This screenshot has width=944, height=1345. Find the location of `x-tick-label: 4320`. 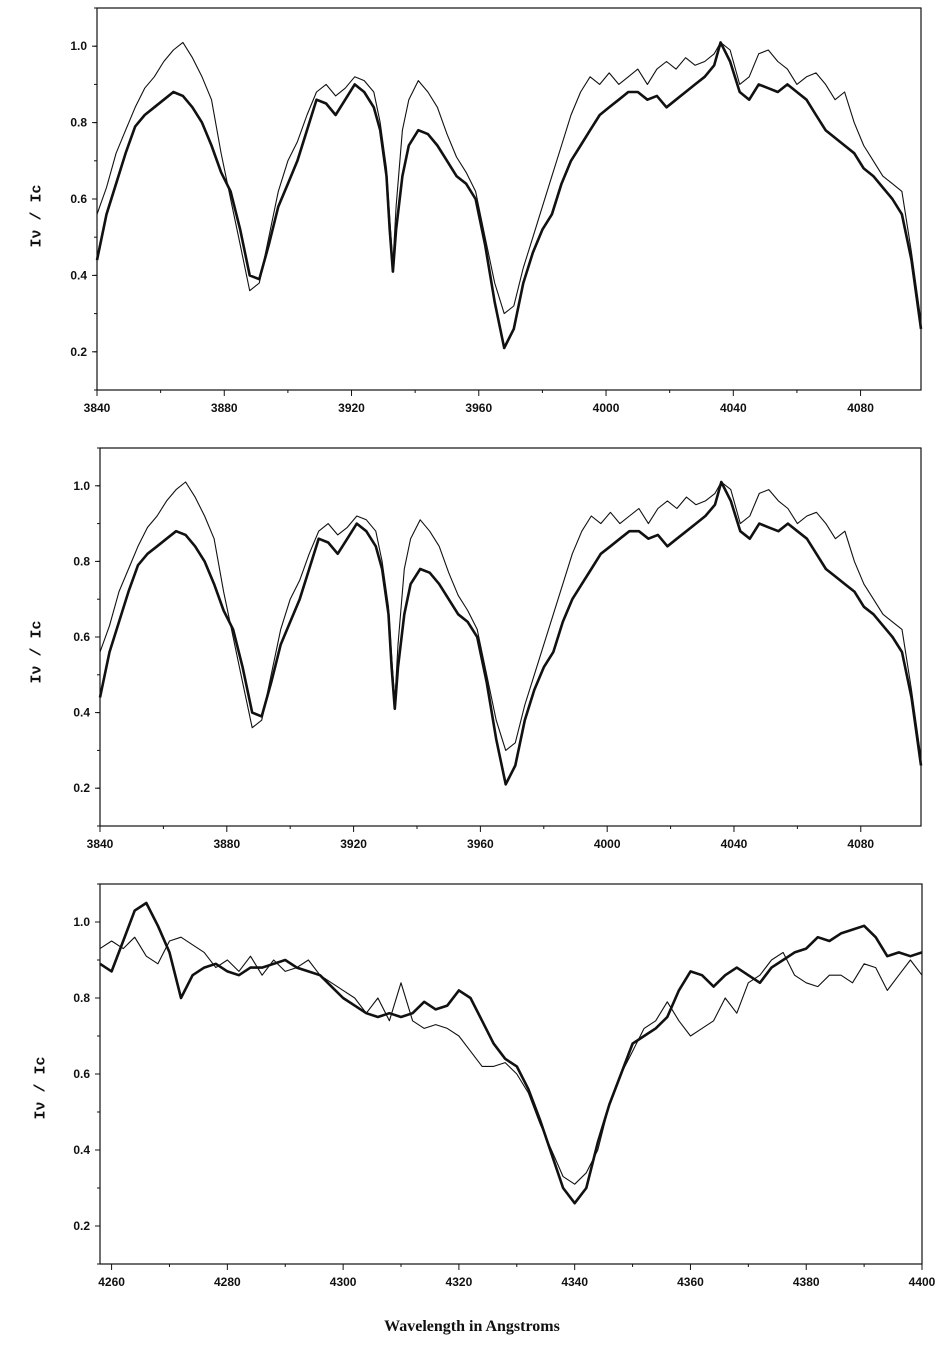

x-tick-label: 4320 is located at coordinates (459, 1282).